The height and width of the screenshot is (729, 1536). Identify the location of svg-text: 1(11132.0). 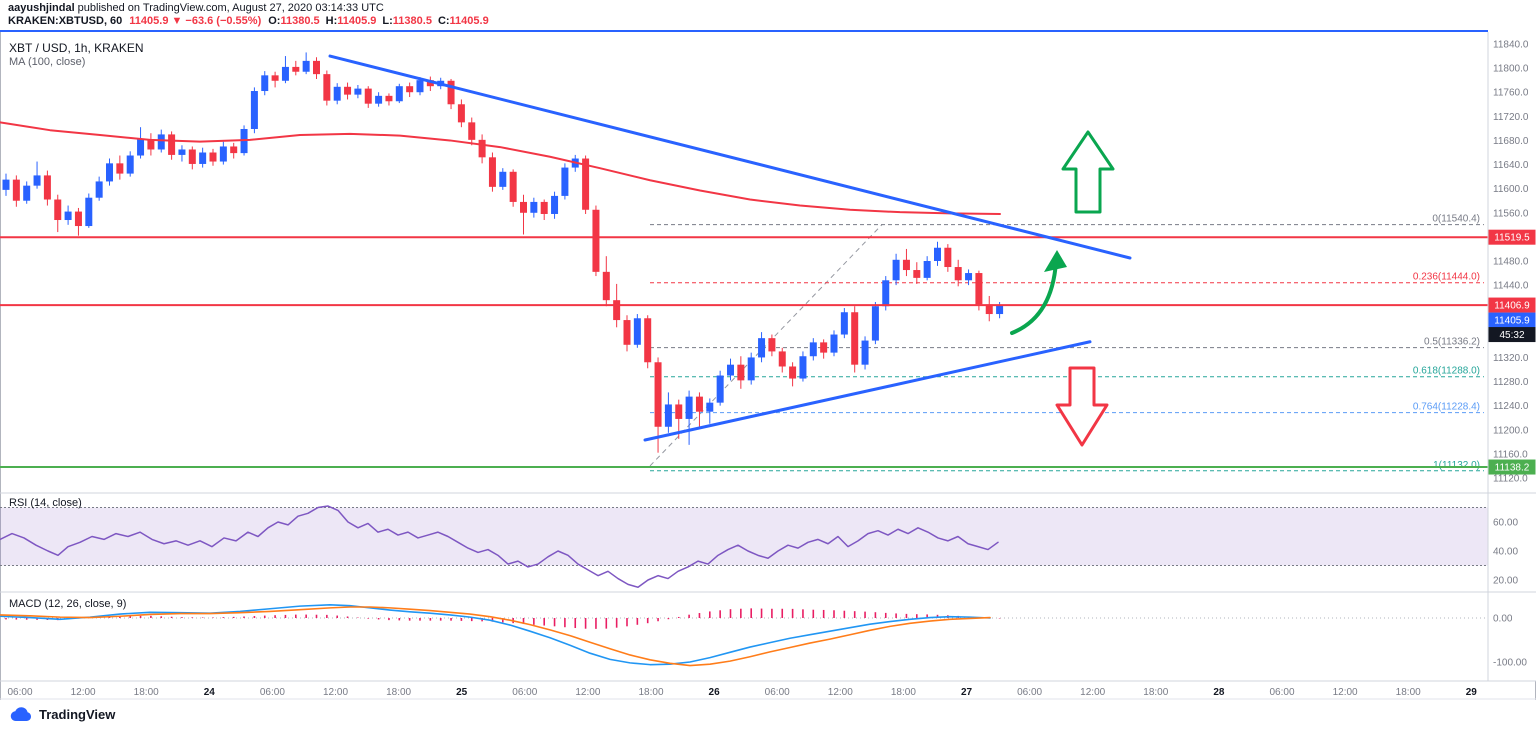
(1456, 465).